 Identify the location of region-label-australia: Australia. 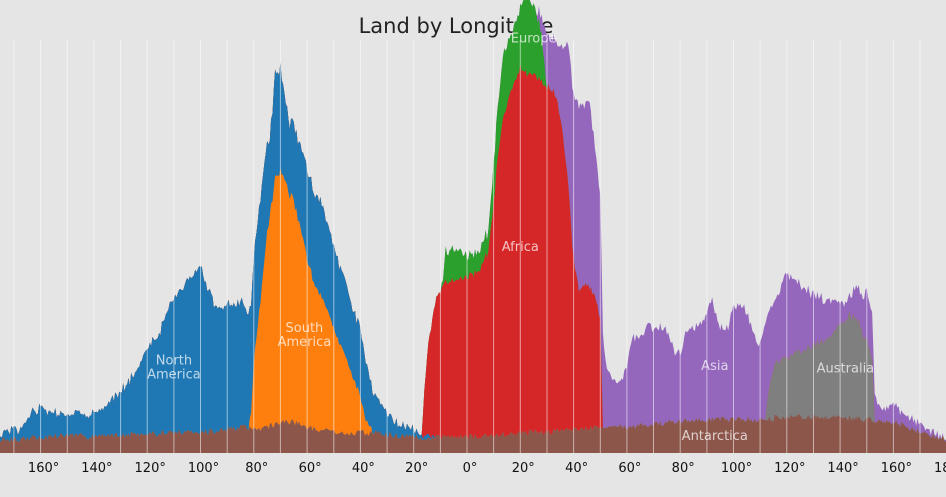
(846, 369).